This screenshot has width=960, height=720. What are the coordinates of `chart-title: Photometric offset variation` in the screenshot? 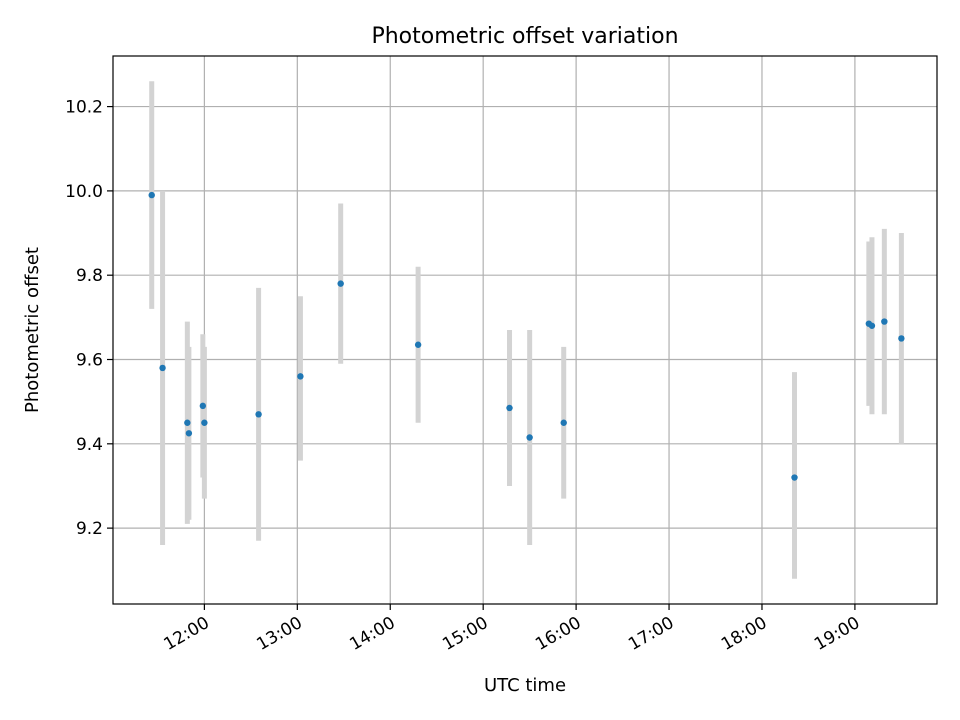 It's located at (524, 36).